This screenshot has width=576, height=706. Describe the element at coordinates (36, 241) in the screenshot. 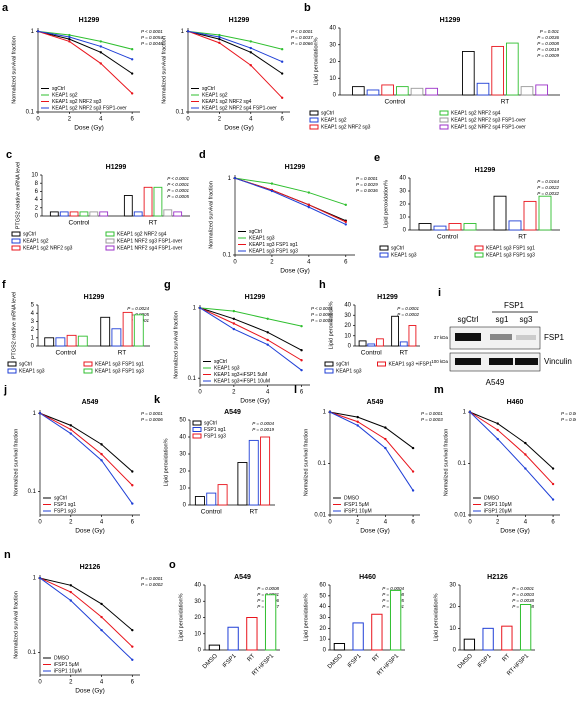

I see `legend-label: KEAP1 sg2` at that location.